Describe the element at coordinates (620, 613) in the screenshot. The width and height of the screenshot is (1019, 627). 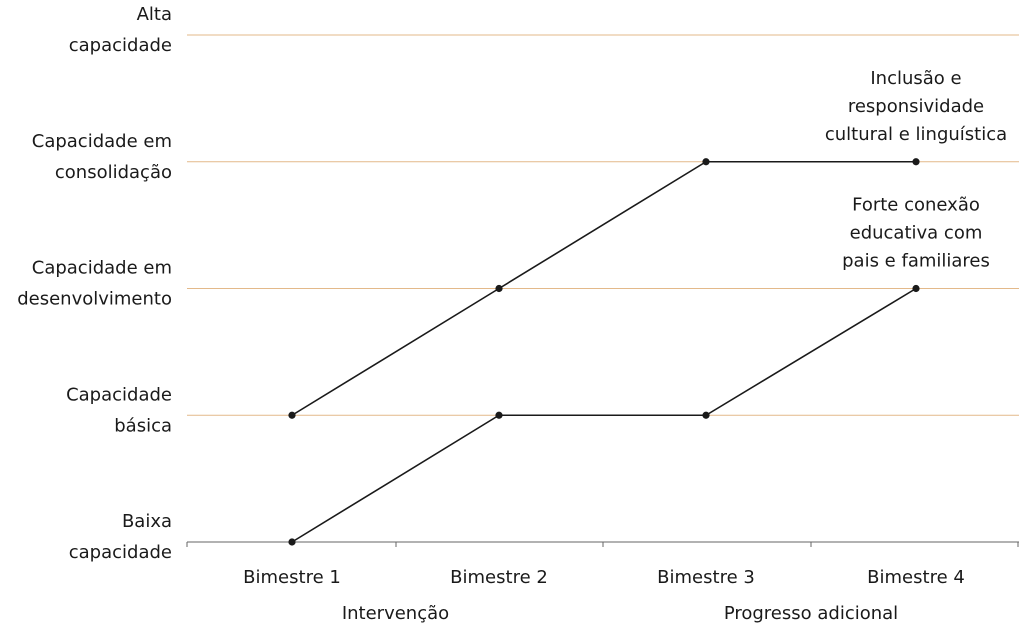
I see `x-axis-groups: Intervenção Progresso adicional` at that location.